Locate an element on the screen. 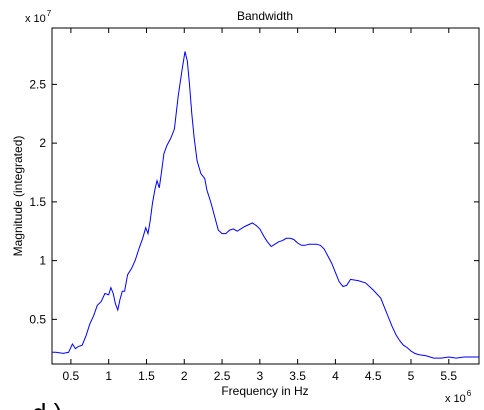 This screenshot has width=484, height=410. y-tick-label: 1.5 is located at coordinates (37, 202).